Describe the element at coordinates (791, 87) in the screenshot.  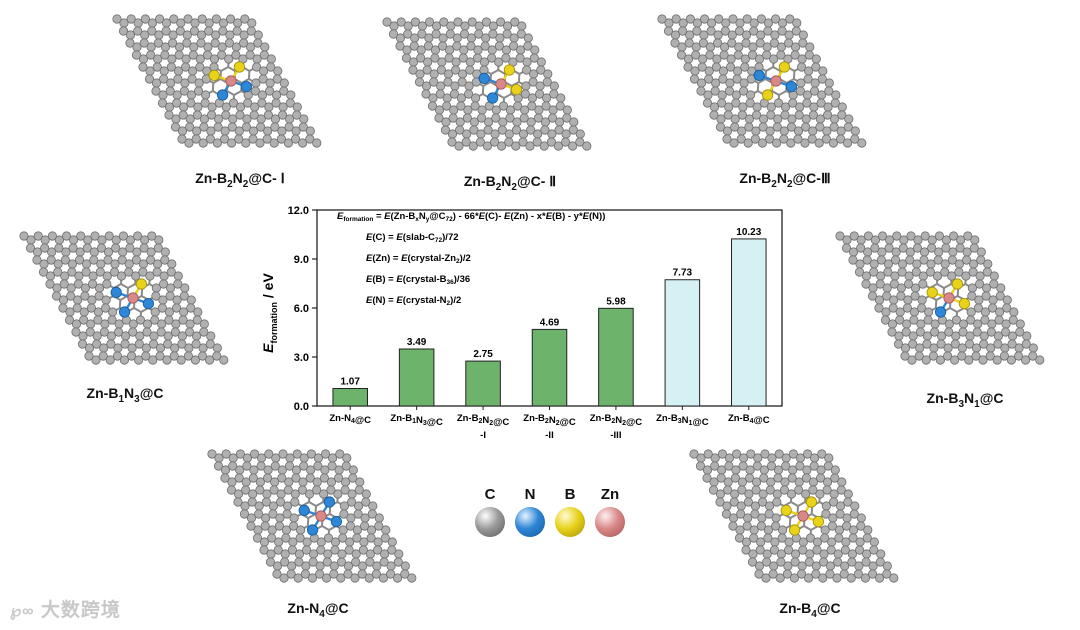
I see `nitrogen-atom` at that location.